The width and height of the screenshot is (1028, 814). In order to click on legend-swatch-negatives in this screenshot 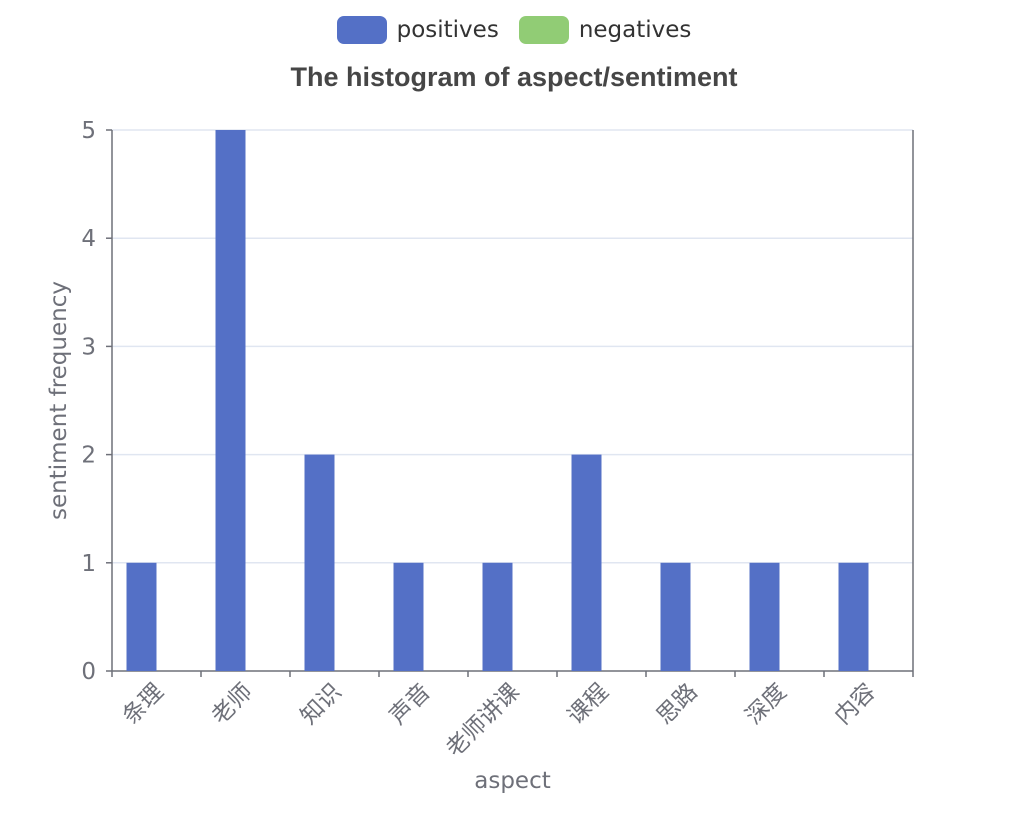, I will do `click(543, 30)`.